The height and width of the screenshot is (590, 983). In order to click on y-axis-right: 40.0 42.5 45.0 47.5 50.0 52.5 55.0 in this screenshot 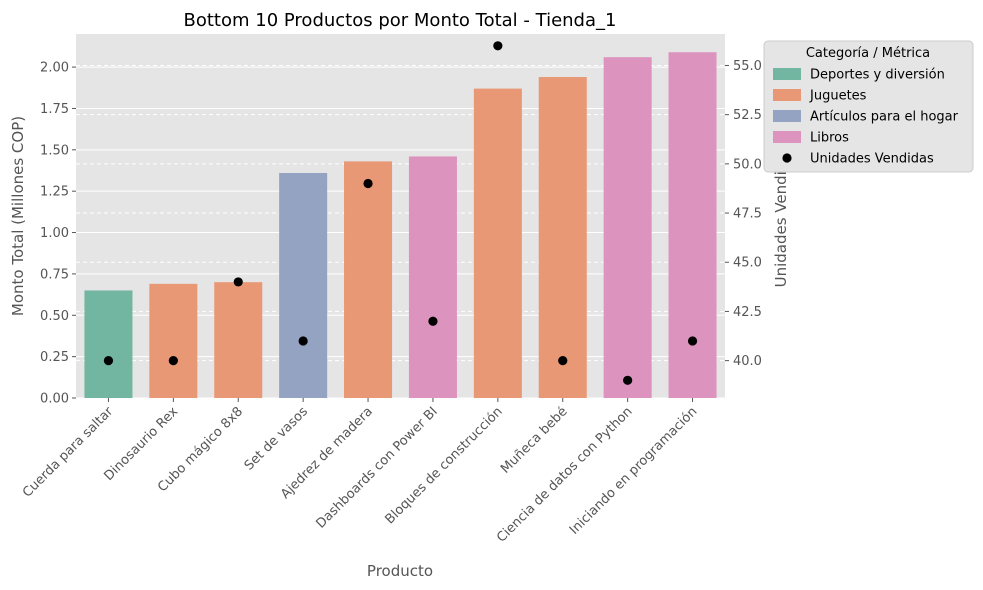, I will do `click(743, 214)`.